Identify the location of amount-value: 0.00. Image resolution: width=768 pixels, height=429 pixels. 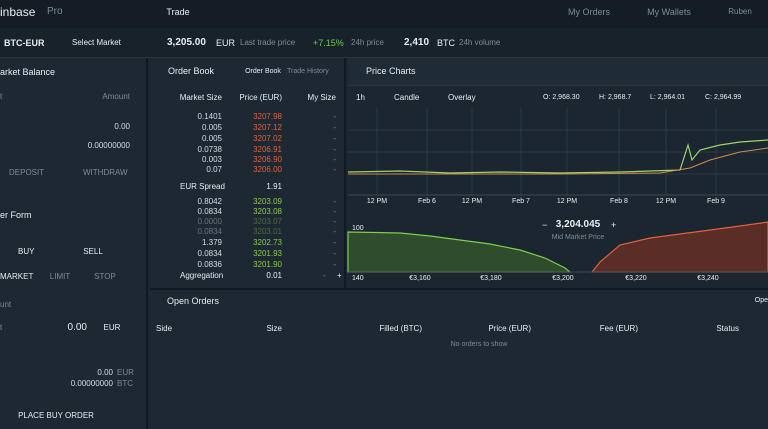
(77, 327).